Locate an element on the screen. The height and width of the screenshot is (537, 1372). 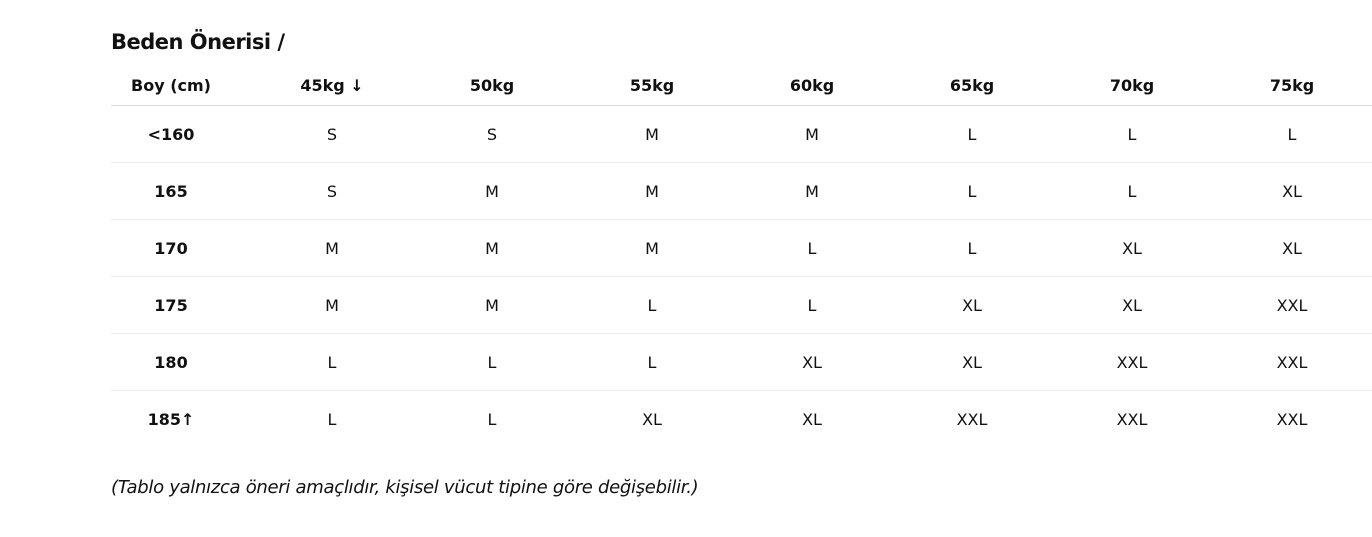
table-row: 175 M M L L XL XL XXL is located at coordinates (741, 305).